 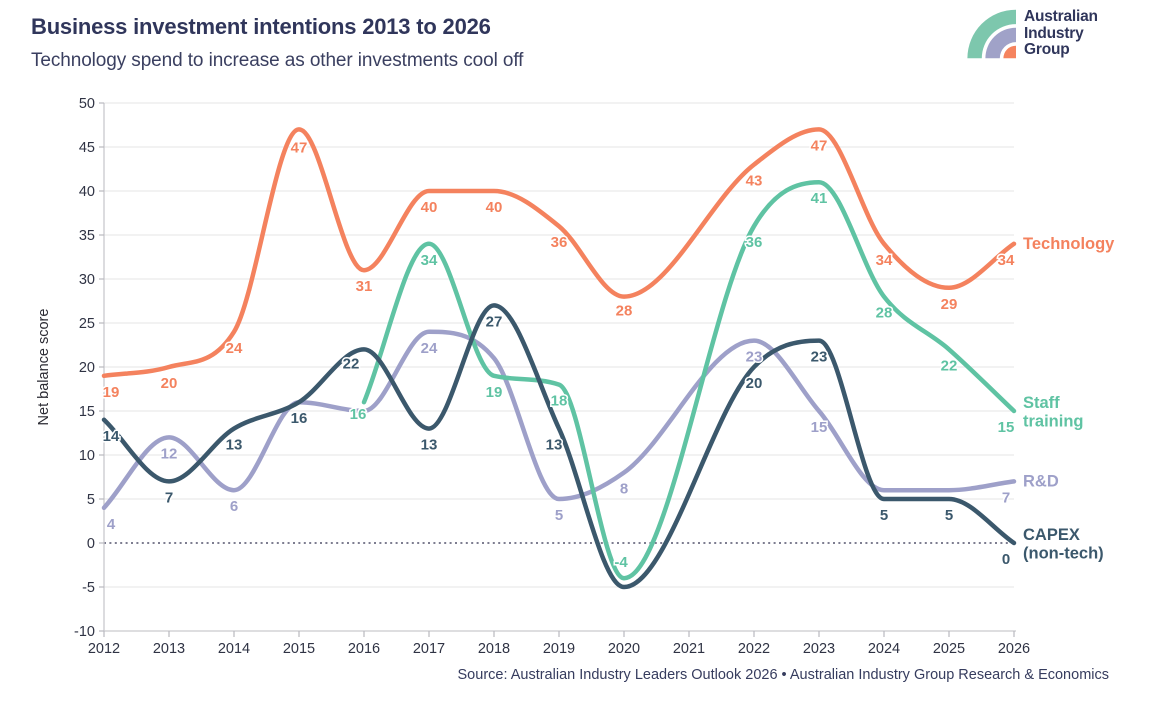 I want to click on x-tick-label: 2026, so click(x=1014, y=649).